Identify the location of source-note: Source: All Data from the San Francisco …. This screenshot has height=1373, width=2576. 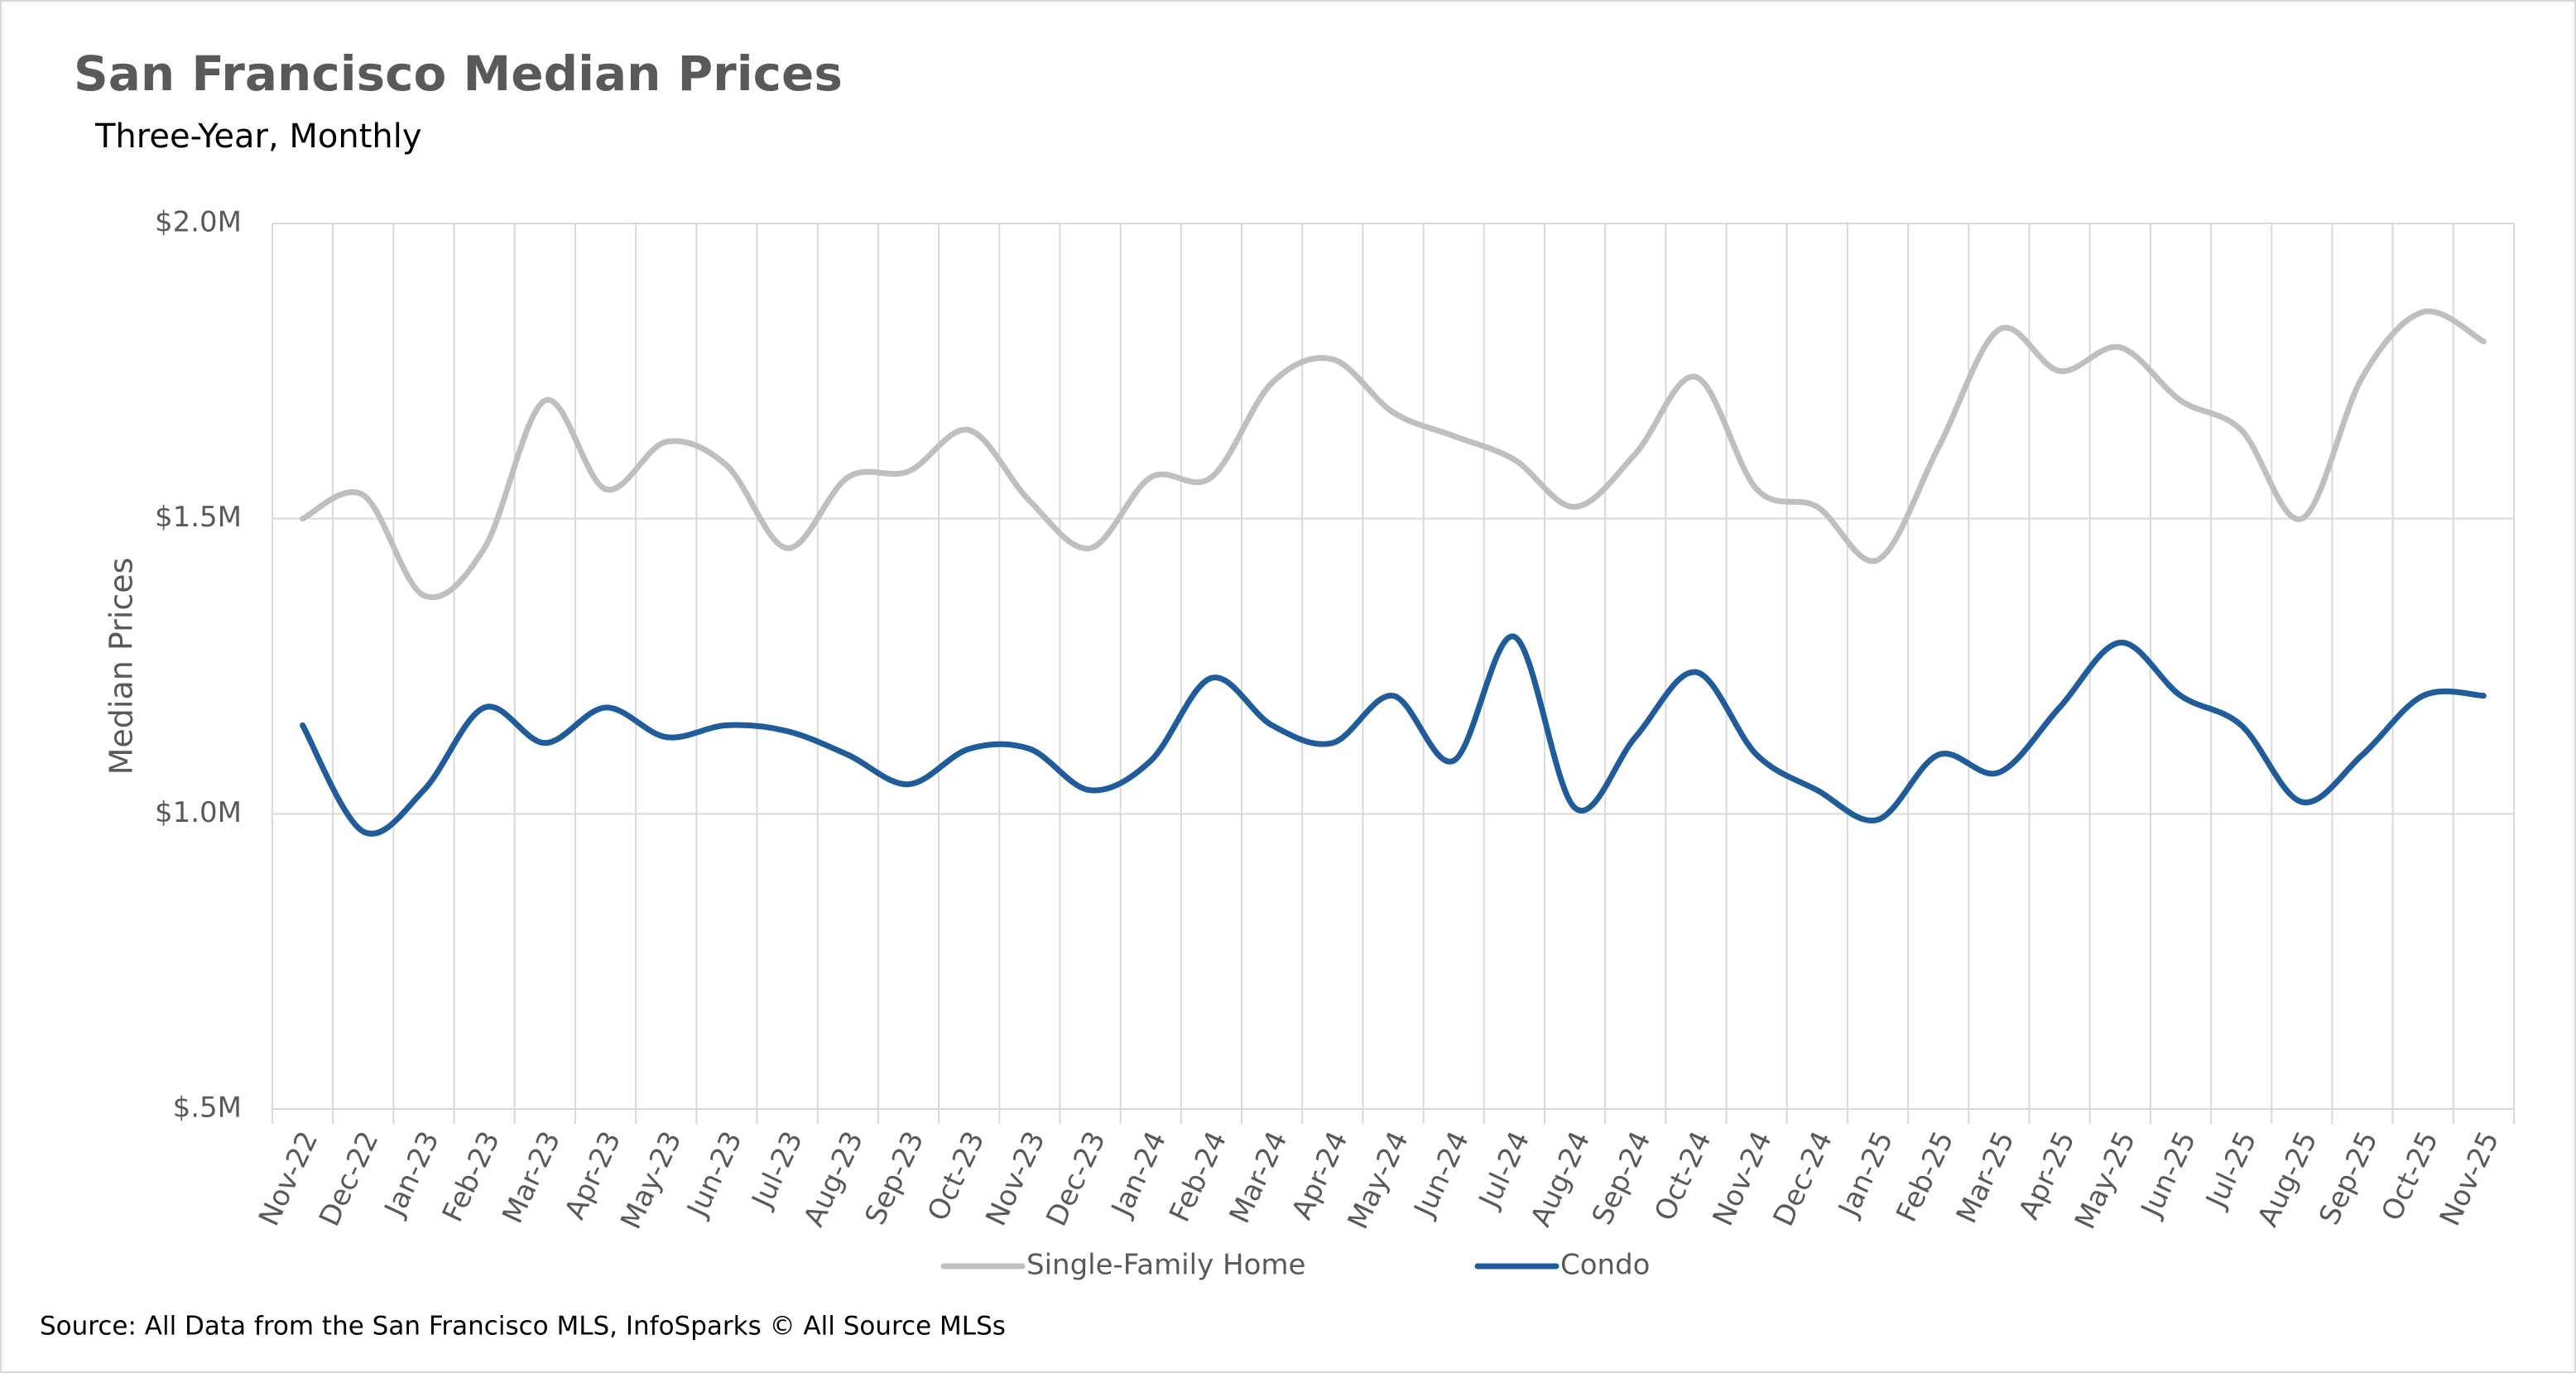
(523, 1327).